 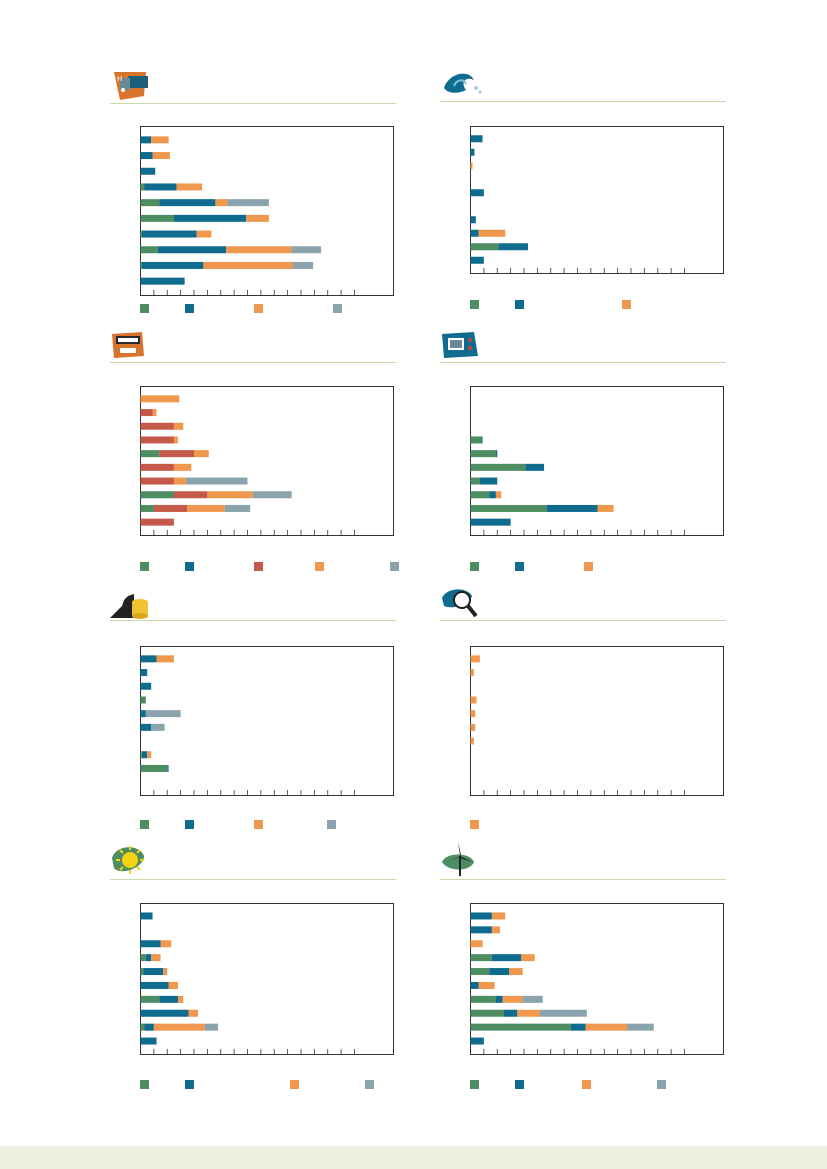 What do you see at coordinates (413, 1157) in the screenshot?
I see `page-footer-band` at bounding box center [413, 1157].